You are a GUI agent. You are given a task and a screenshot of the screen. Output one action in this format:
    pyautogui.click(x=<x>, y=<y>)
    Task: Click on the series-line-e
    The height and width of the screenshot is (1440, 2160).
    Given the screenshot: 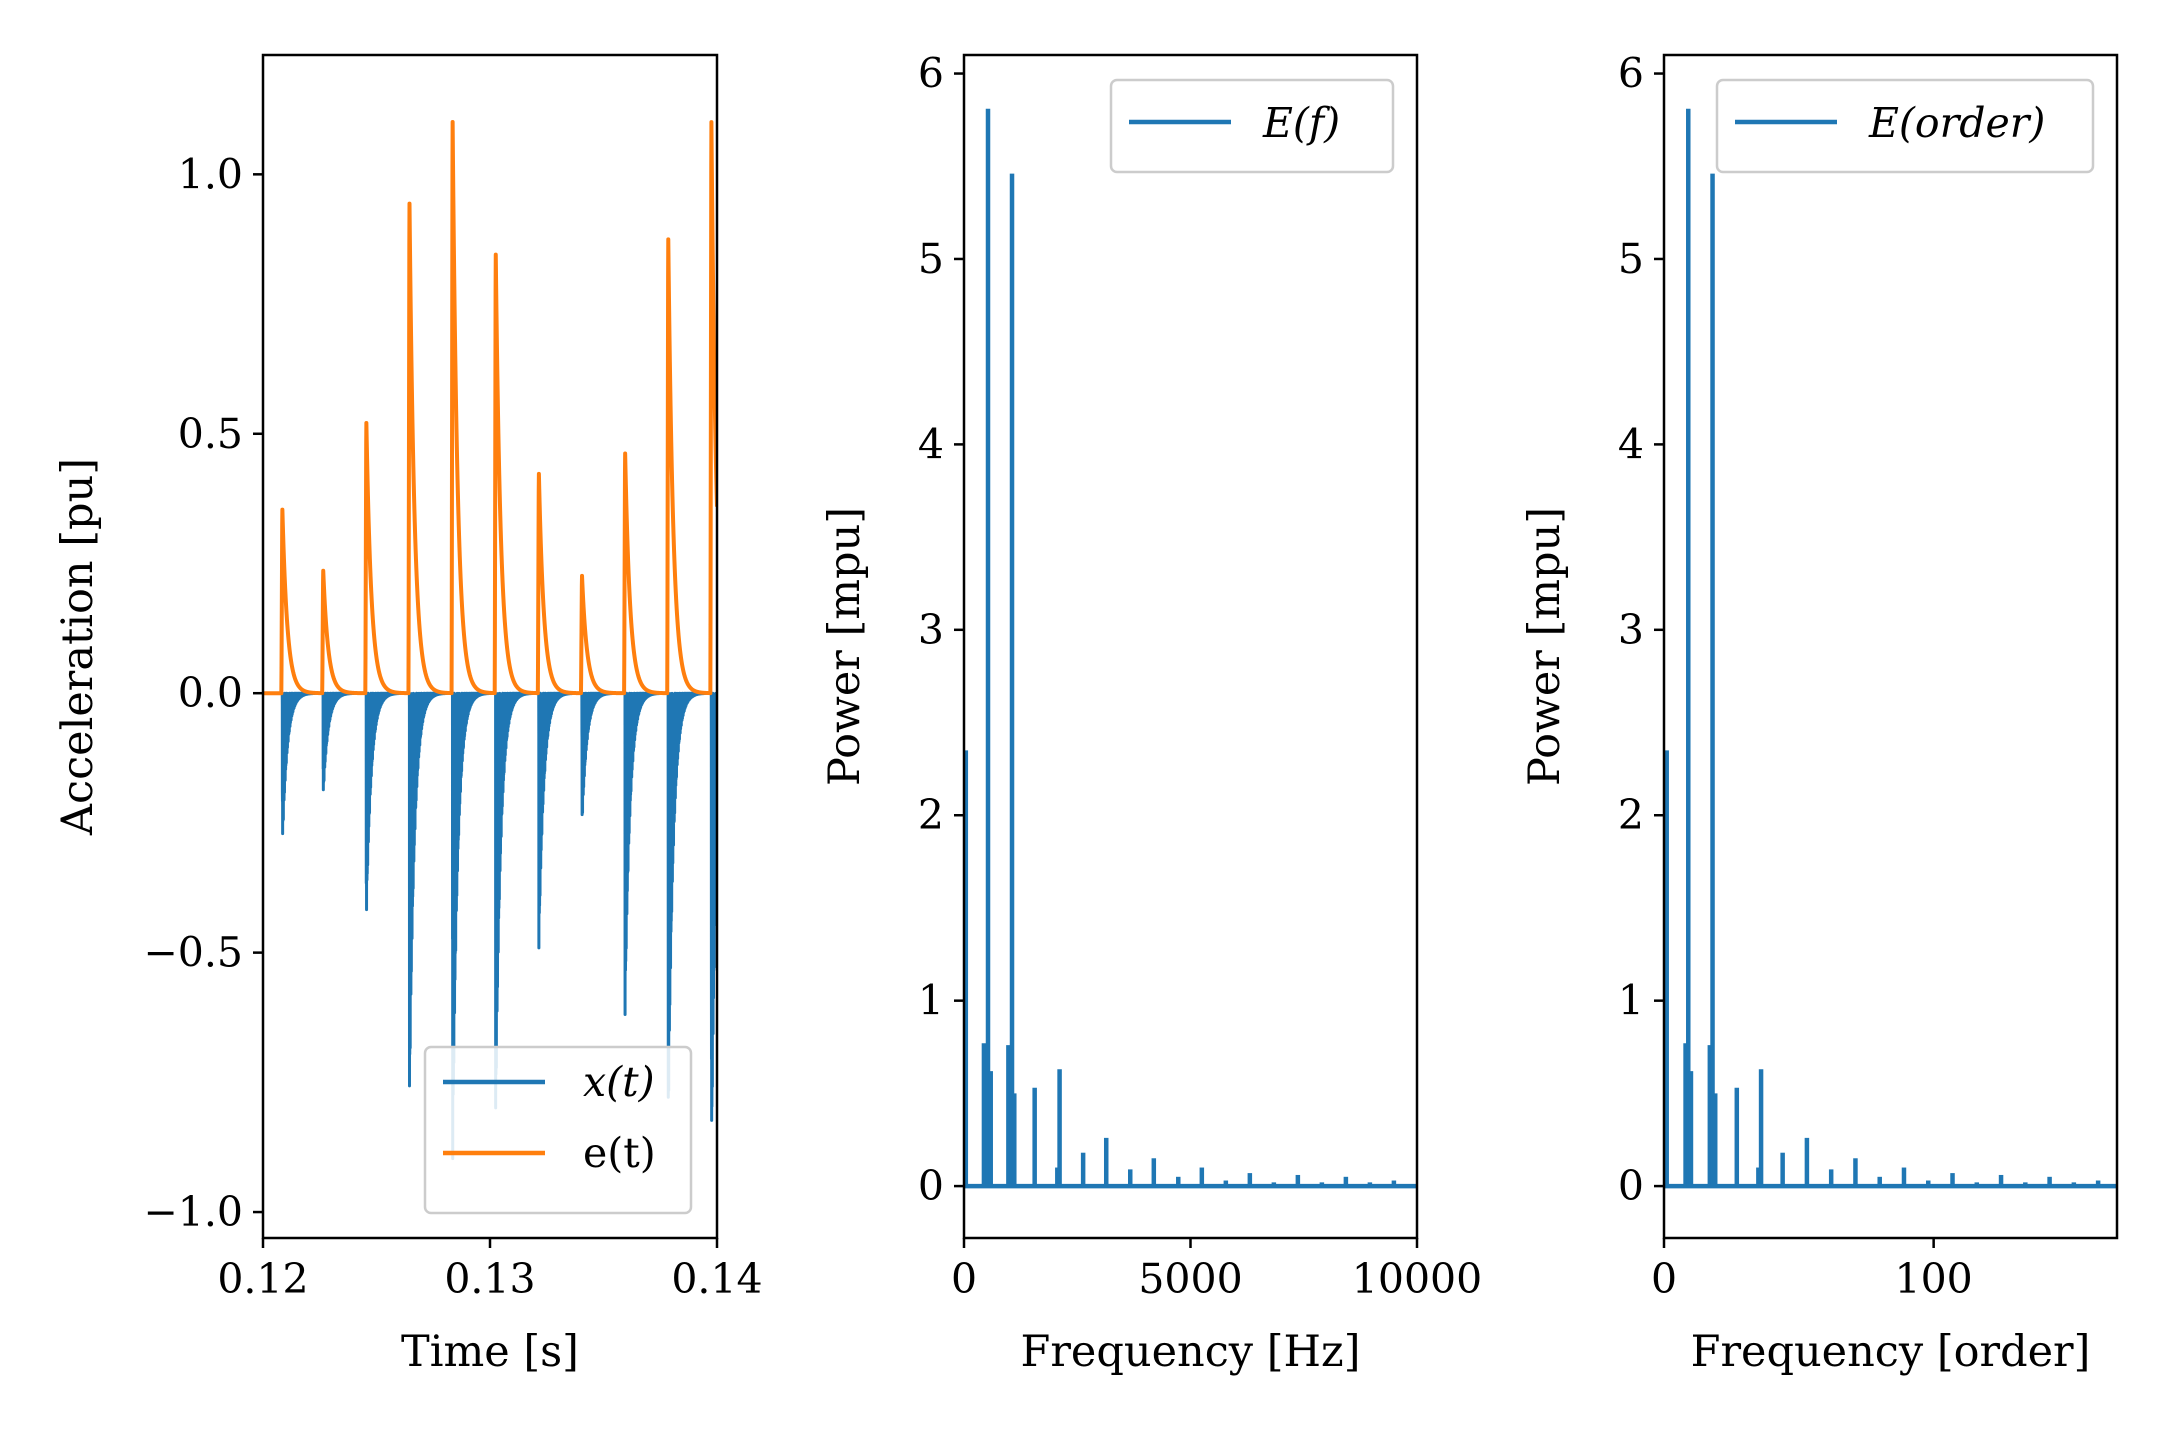 What is the action you would take?
    pyautogui.click(x=490, y=408)
    